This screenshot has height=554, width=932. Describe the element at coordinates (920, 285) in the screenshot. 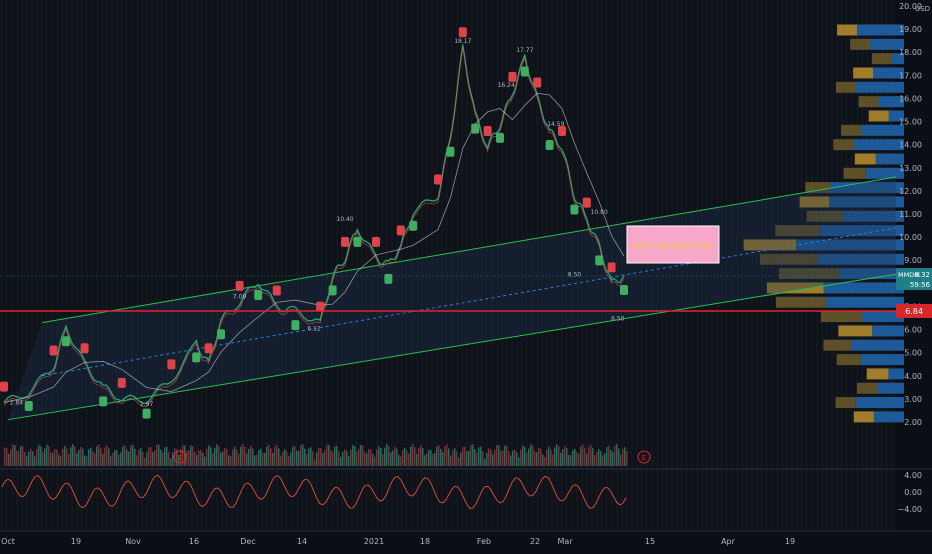

I see `countdown-label: 59:56` at that location.